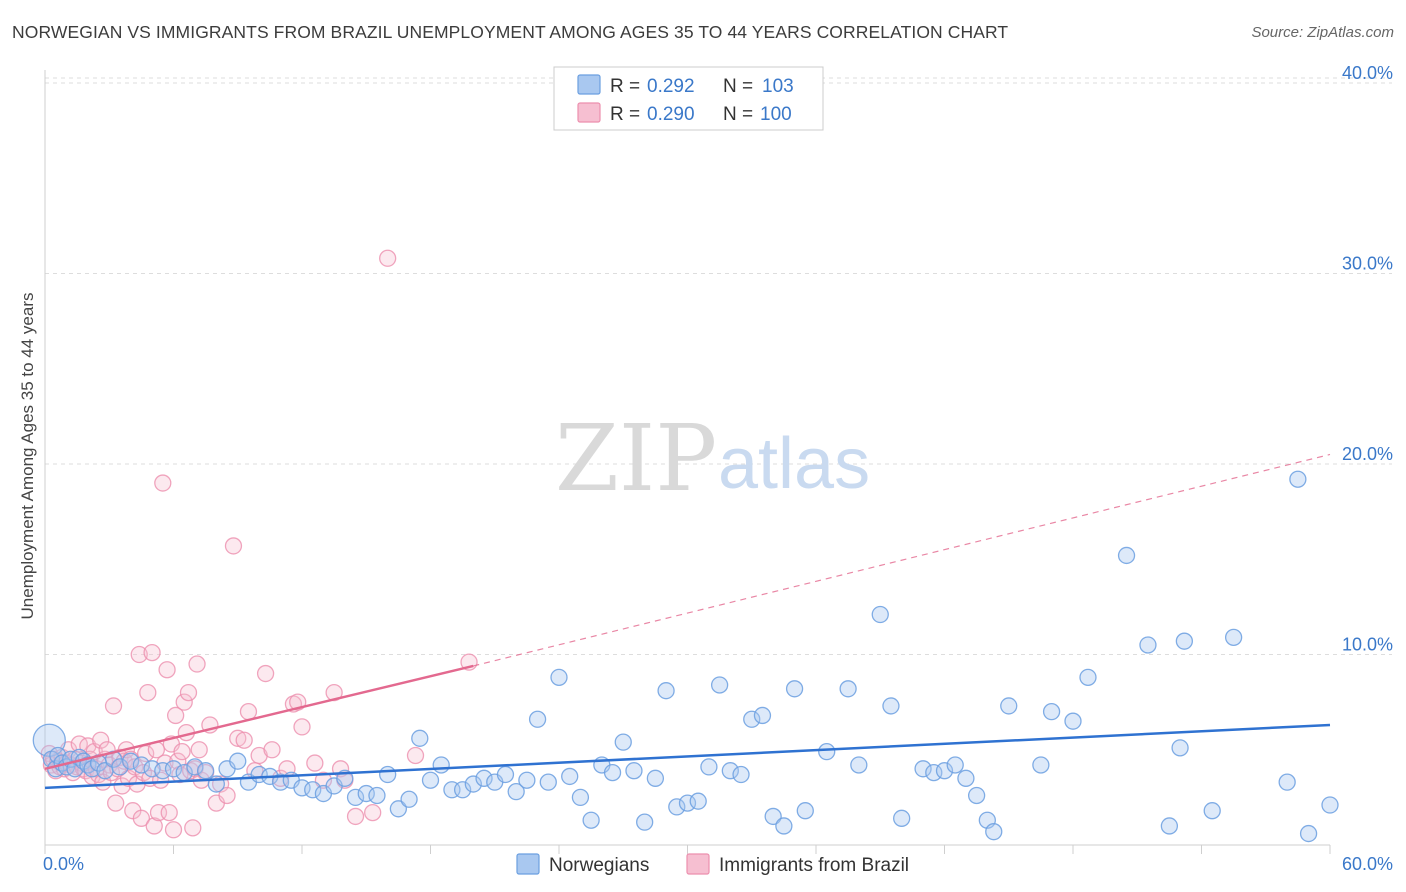 The height and width of the screenshot is (892, 1406). What do you see at coordinates (814, 865) in the screenshot?
I see `series-legend-label-brazil: Immigrants from Brazil` at bounding box center [814, 865].